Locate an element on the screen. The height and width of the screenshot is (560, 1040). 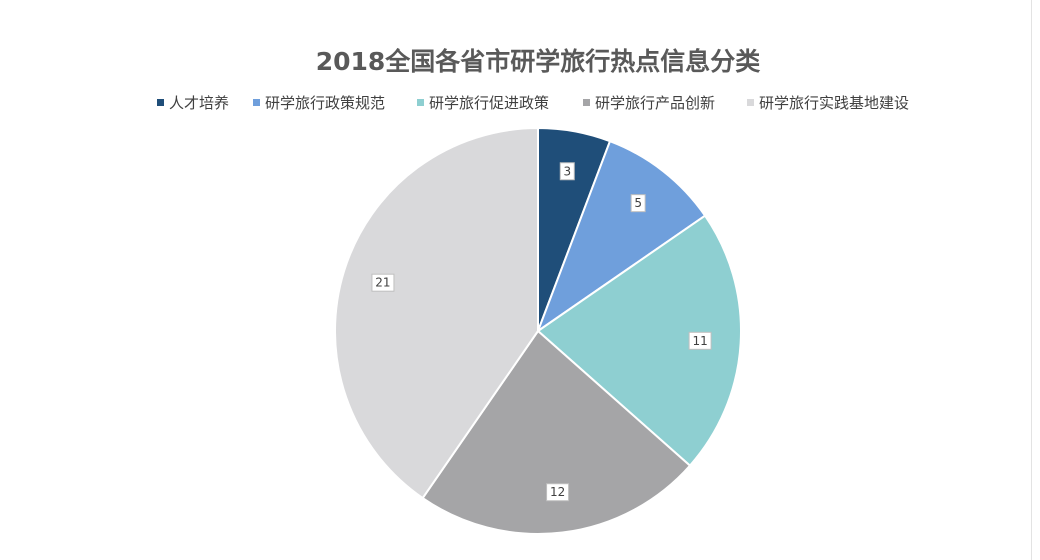
data-label: 11 is located at coordinates (700, 340).